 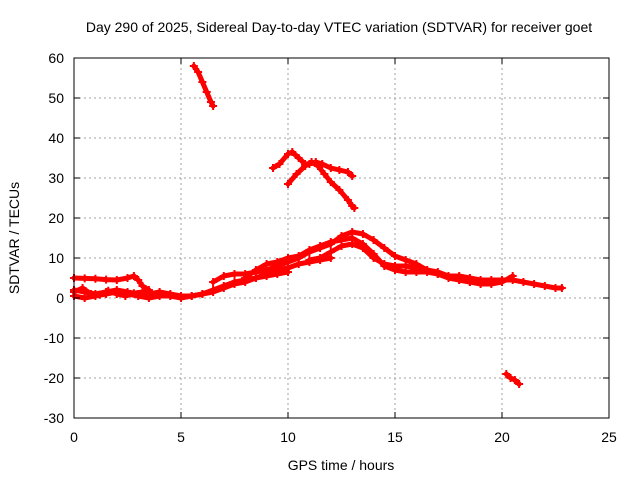 What do you see at coordinates (181, 437) in the screenshot?
I see `x-tick-label: 5` at bounding box center [181, 437].